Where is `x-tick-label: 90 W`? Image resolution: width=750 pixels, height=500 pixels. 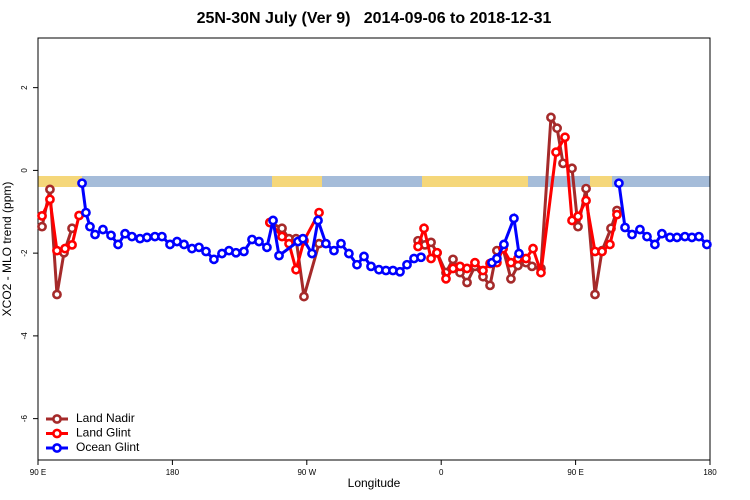
x-tick-label: 90 W is located at coordinates (306, 472).